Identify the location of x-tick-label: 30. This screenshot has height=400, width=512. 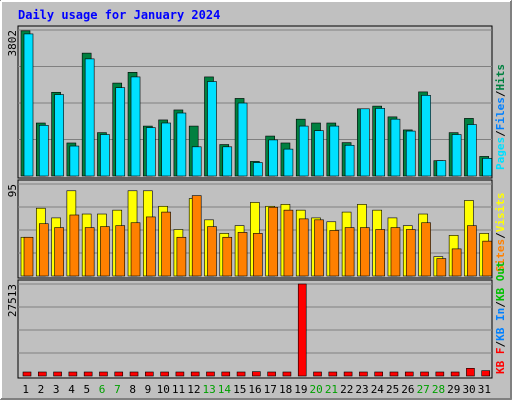
(468, 389).